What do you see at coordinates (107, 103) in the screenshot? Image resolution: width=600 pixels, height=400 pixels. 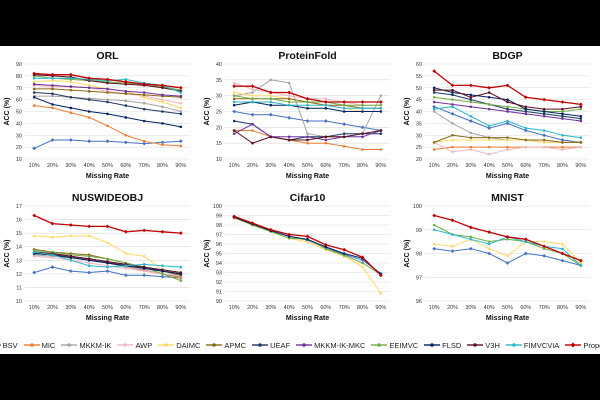 I see `series-ueaf` at bounding box center [107, 103].